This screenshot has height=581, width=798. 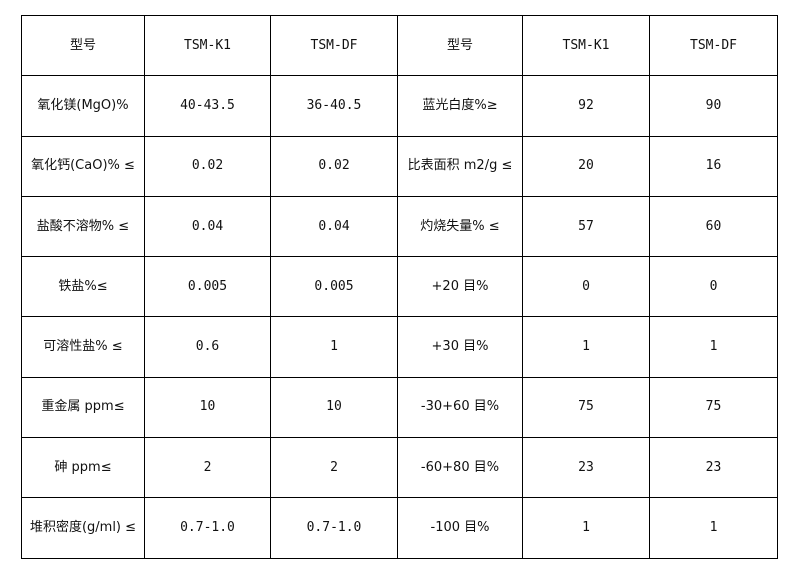 I want to click on table-cell: -60+80 目%, so click(x=460, y=468).